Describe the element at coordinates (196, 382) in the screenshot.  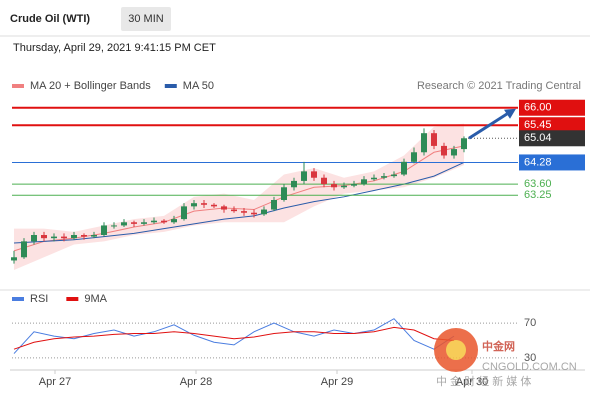
I see `x-tick-label: Apr 28` at that location.